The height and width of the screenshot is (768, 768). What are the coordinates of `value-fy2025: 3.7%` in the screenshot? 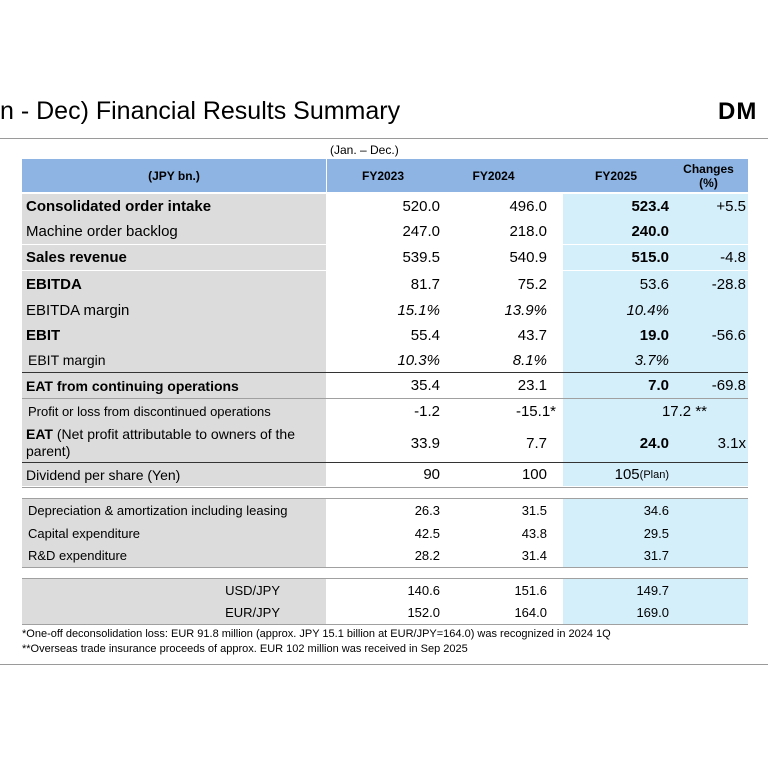 It's located at (651, 360).